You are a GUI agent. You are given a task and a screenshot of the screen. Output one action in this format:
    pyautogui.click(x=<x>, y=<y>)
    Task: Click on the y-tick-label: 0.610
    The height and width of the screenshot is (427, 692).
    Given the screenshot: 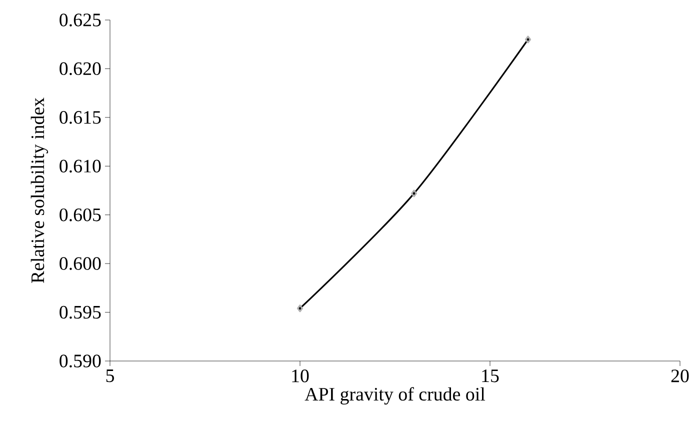 What is the action you would take?
    pyautogui.click(x=80, y=166)
    